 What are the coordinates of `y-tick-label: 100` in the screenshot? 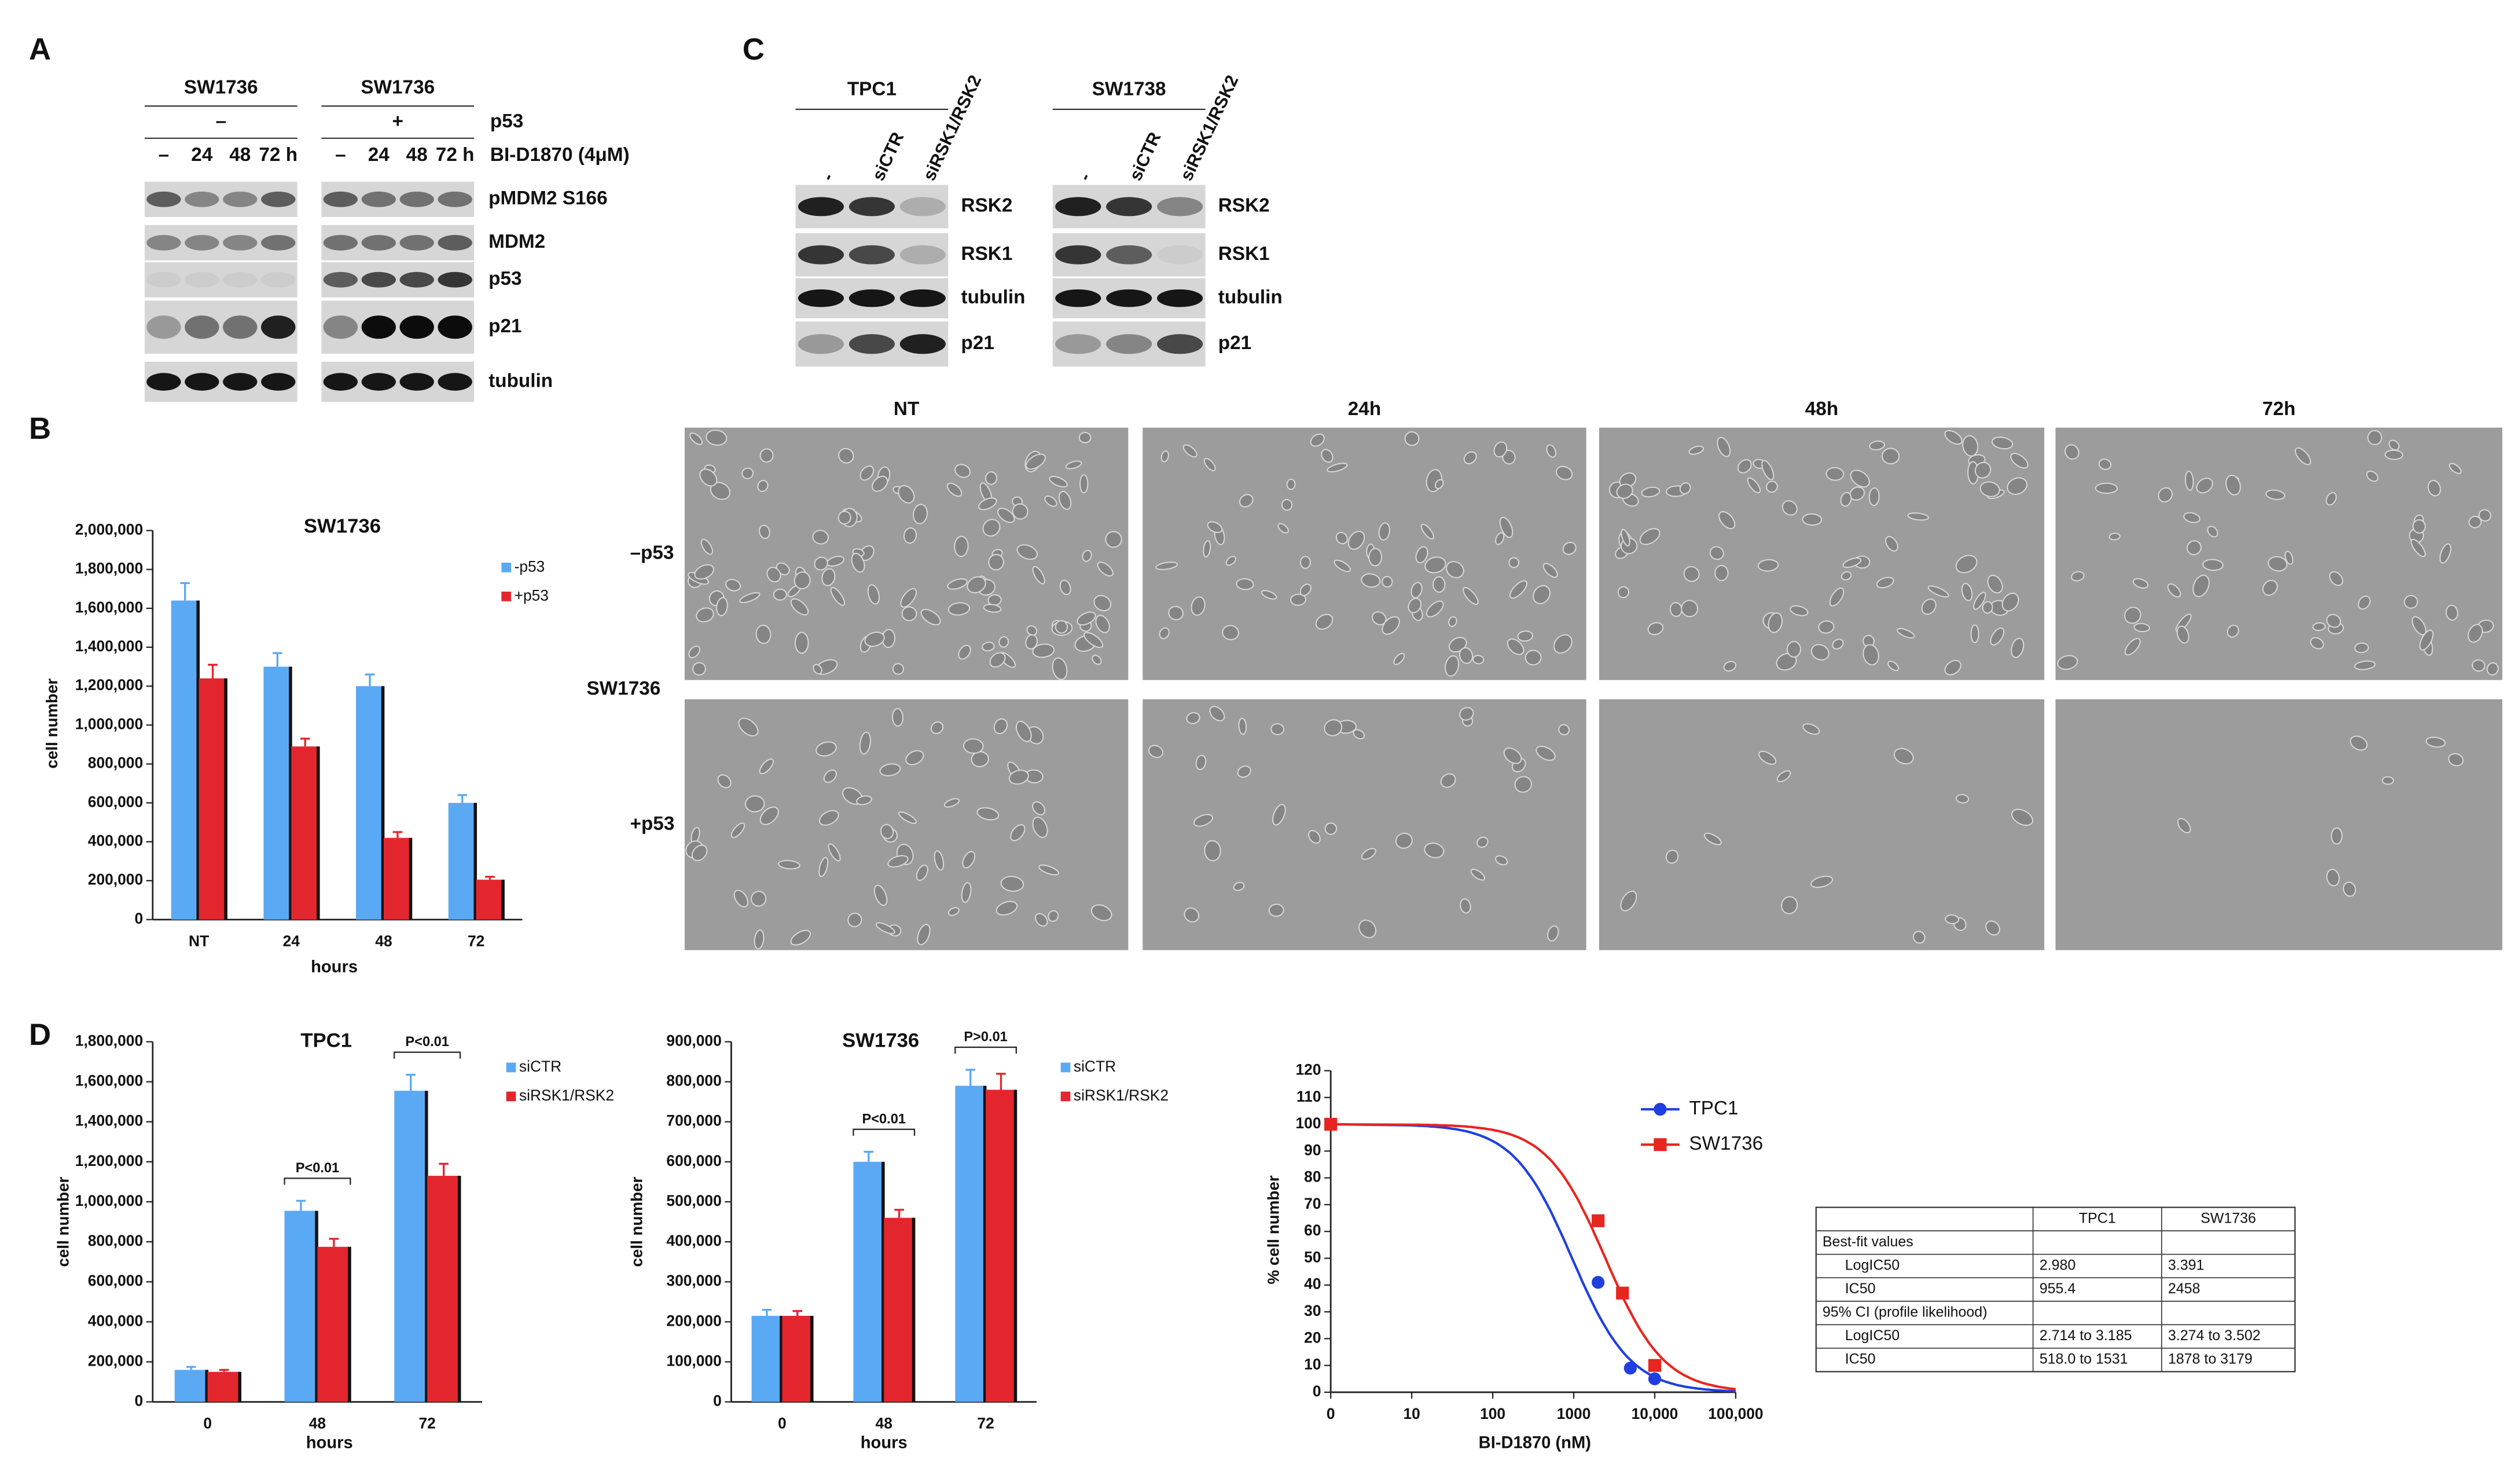 It's located at (1308, 1123).